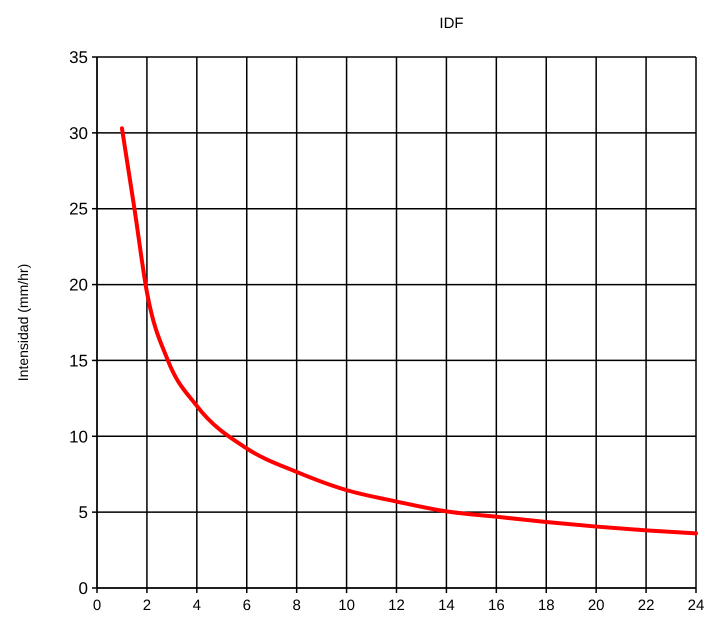  What do you see at coordinates (78, 209) in the screenshot?
I see `y-tick-label: 25` at bounding box center [78, 209].